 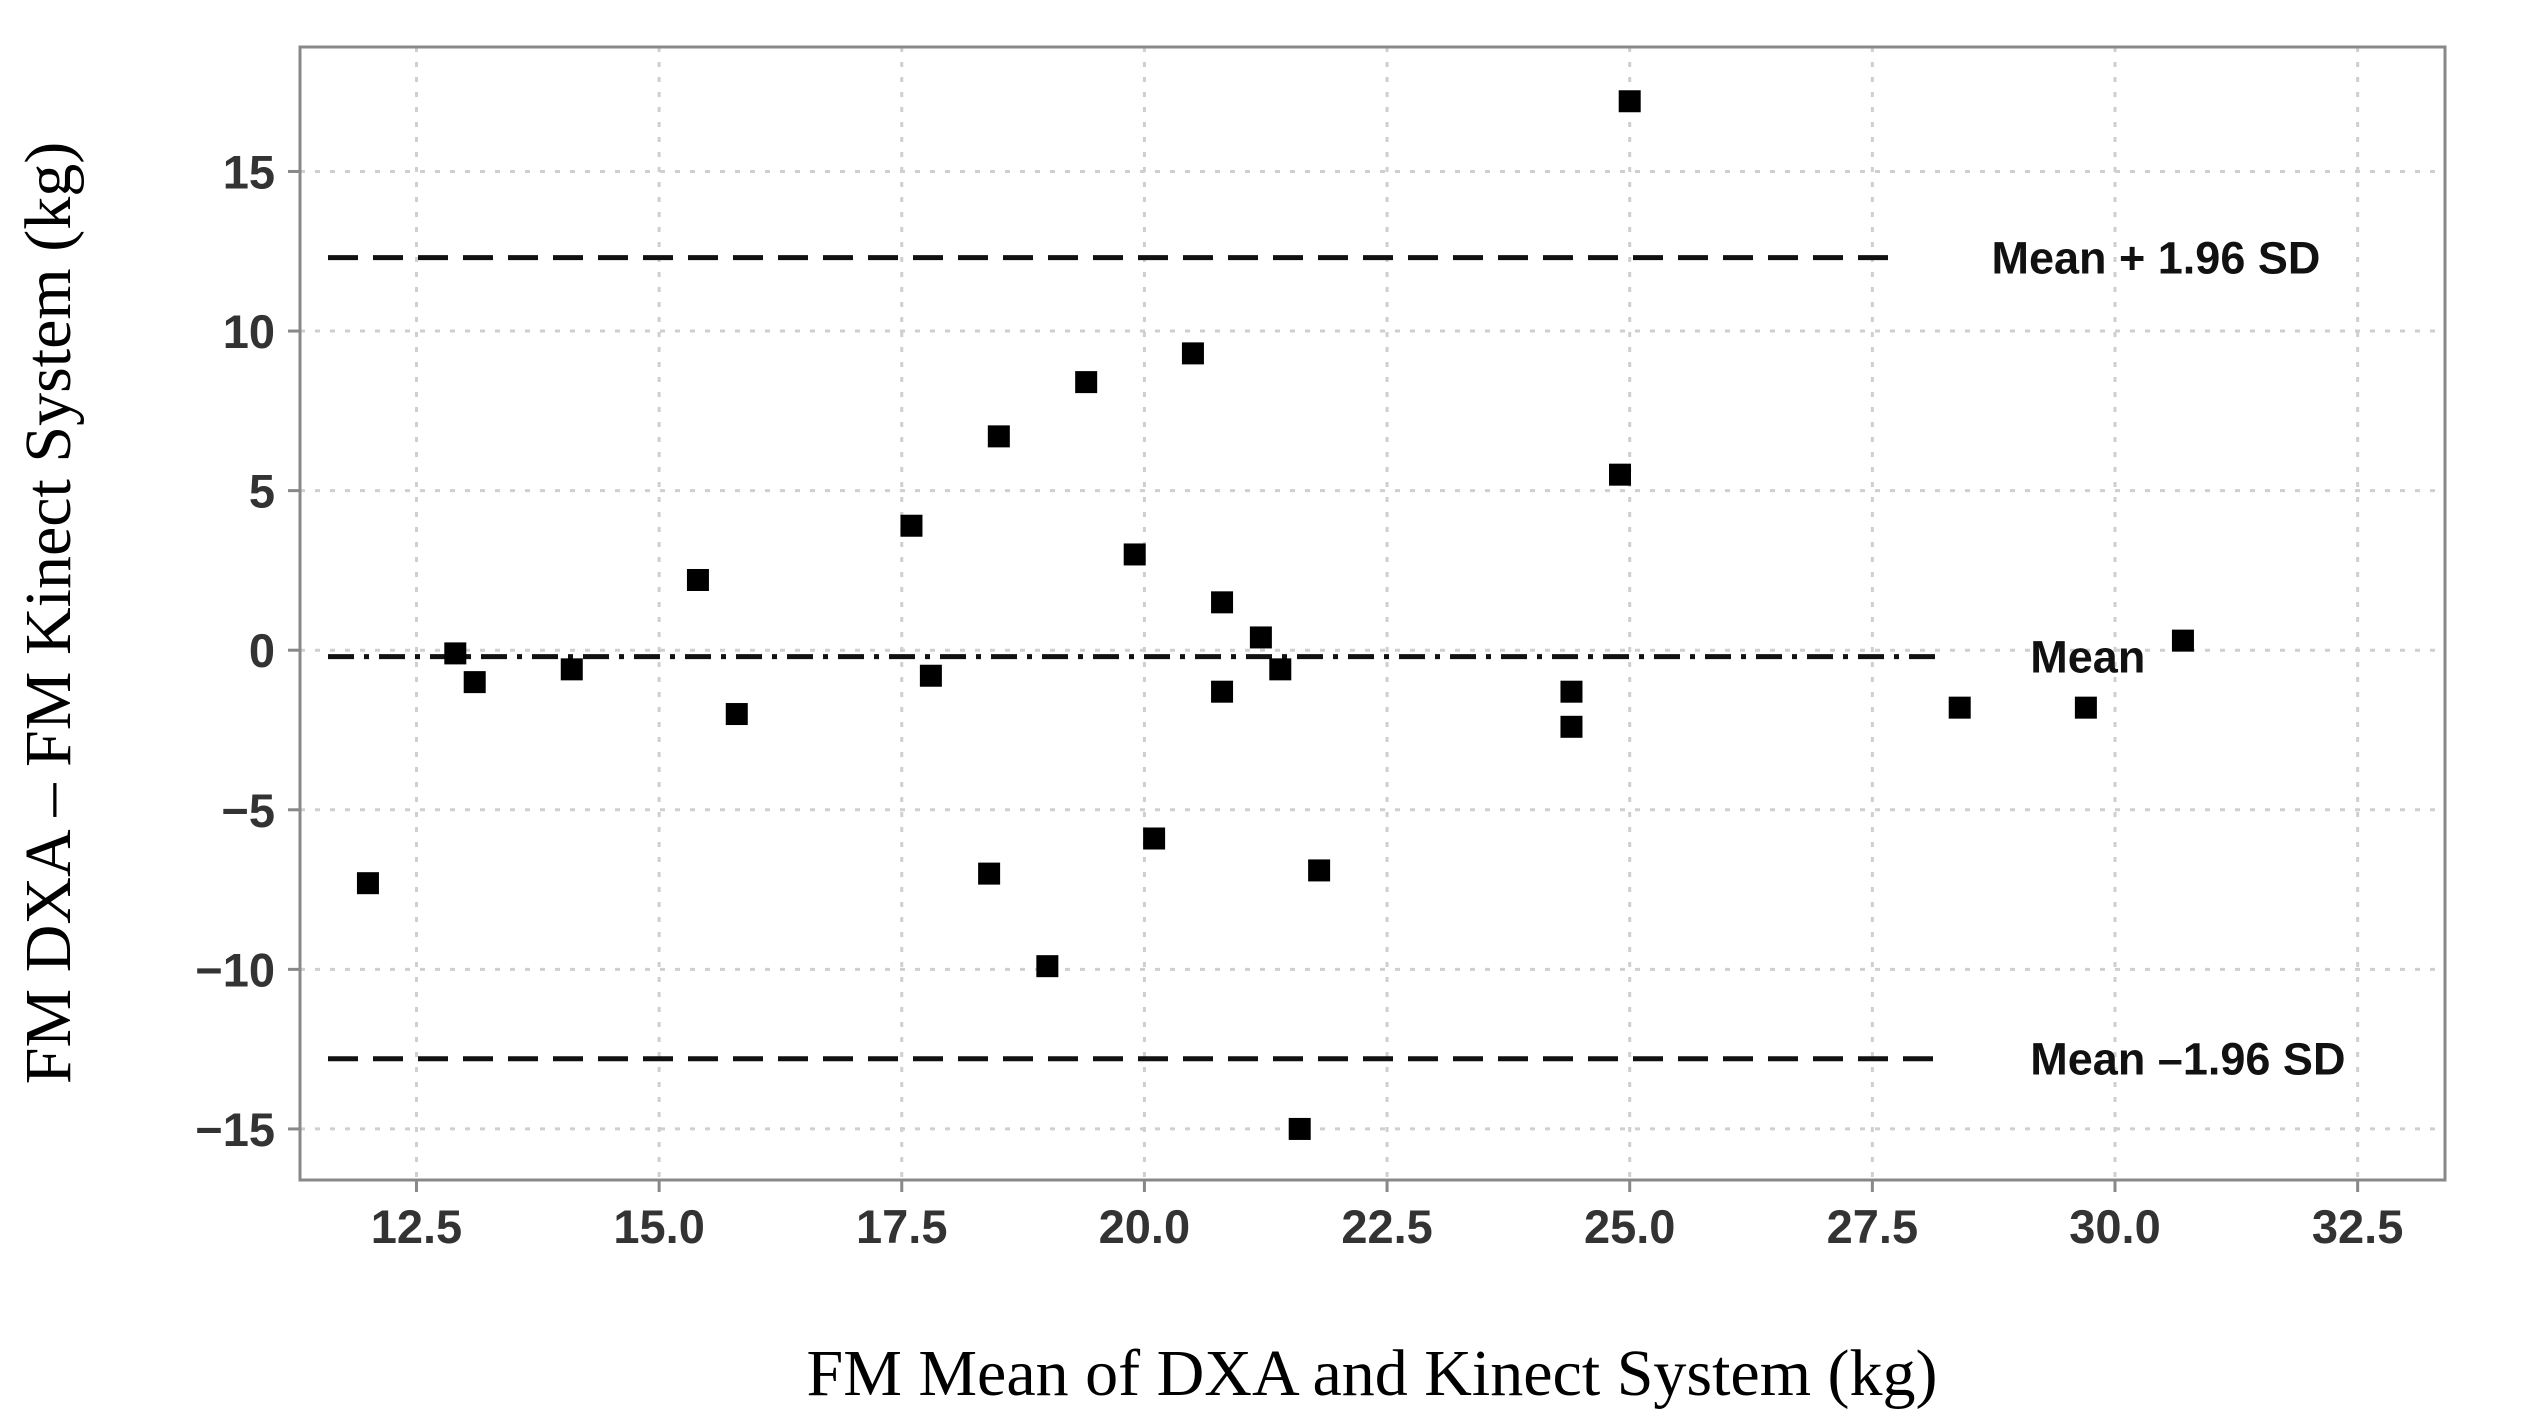 What do you see at coordinates (249, 331) in the screenshot?
I see `y-tick-label: 10` at bounding box center [249, 331].